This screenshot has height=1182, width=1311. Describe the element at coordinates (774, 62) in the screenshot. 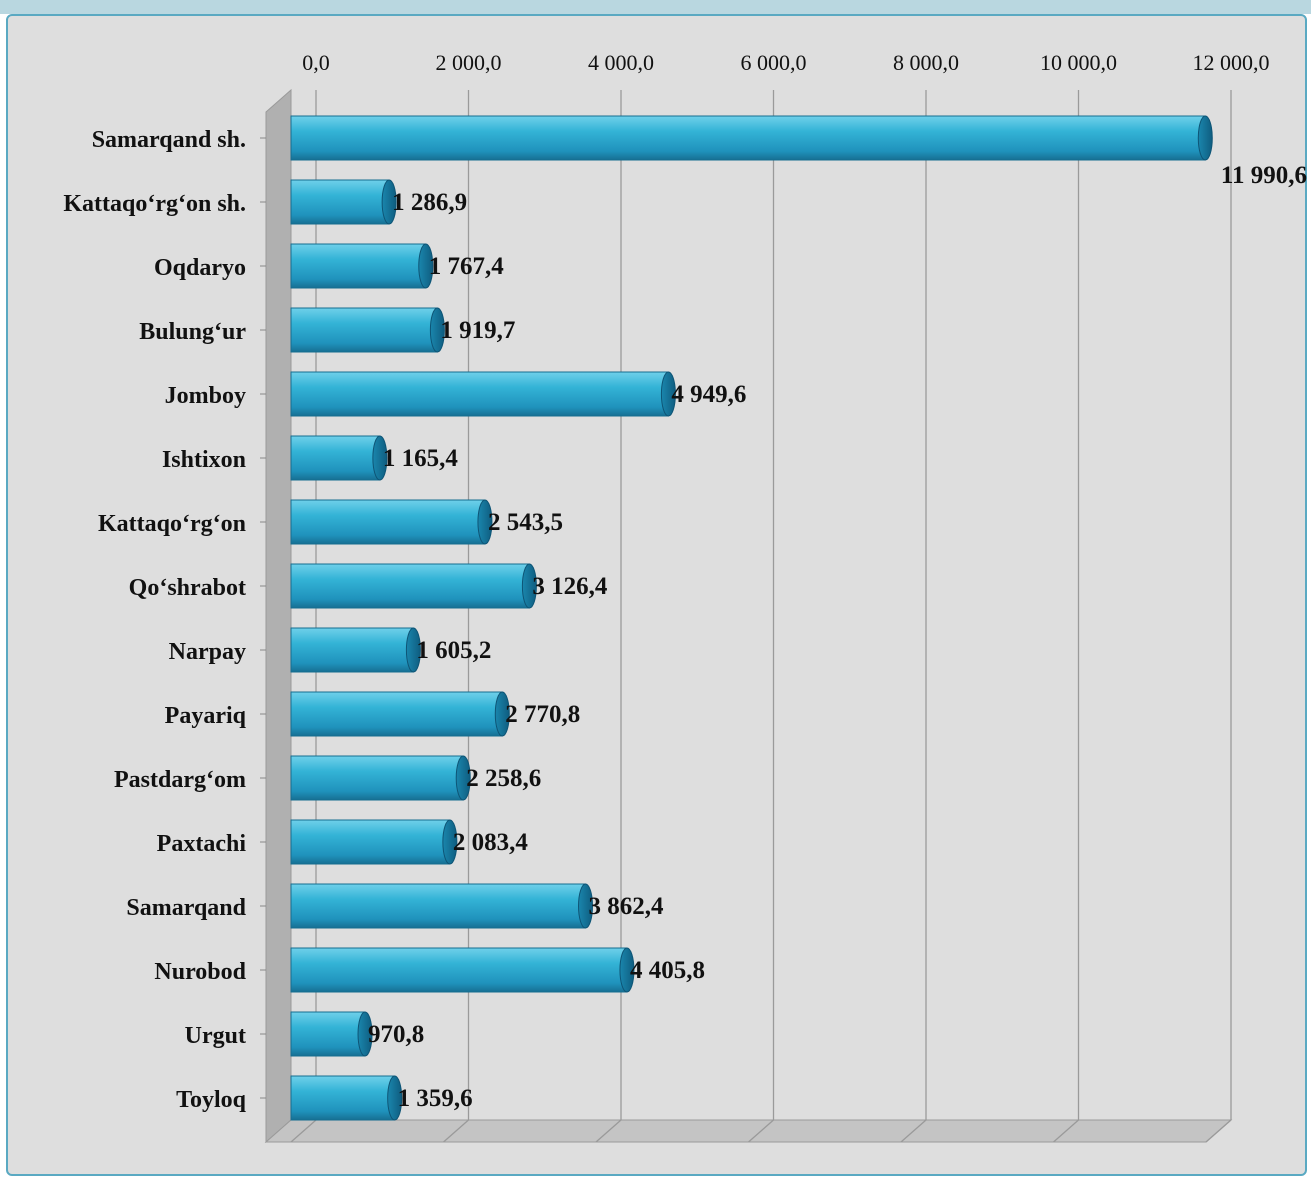

I see `x-tick-label: 6 000,0` at that location.